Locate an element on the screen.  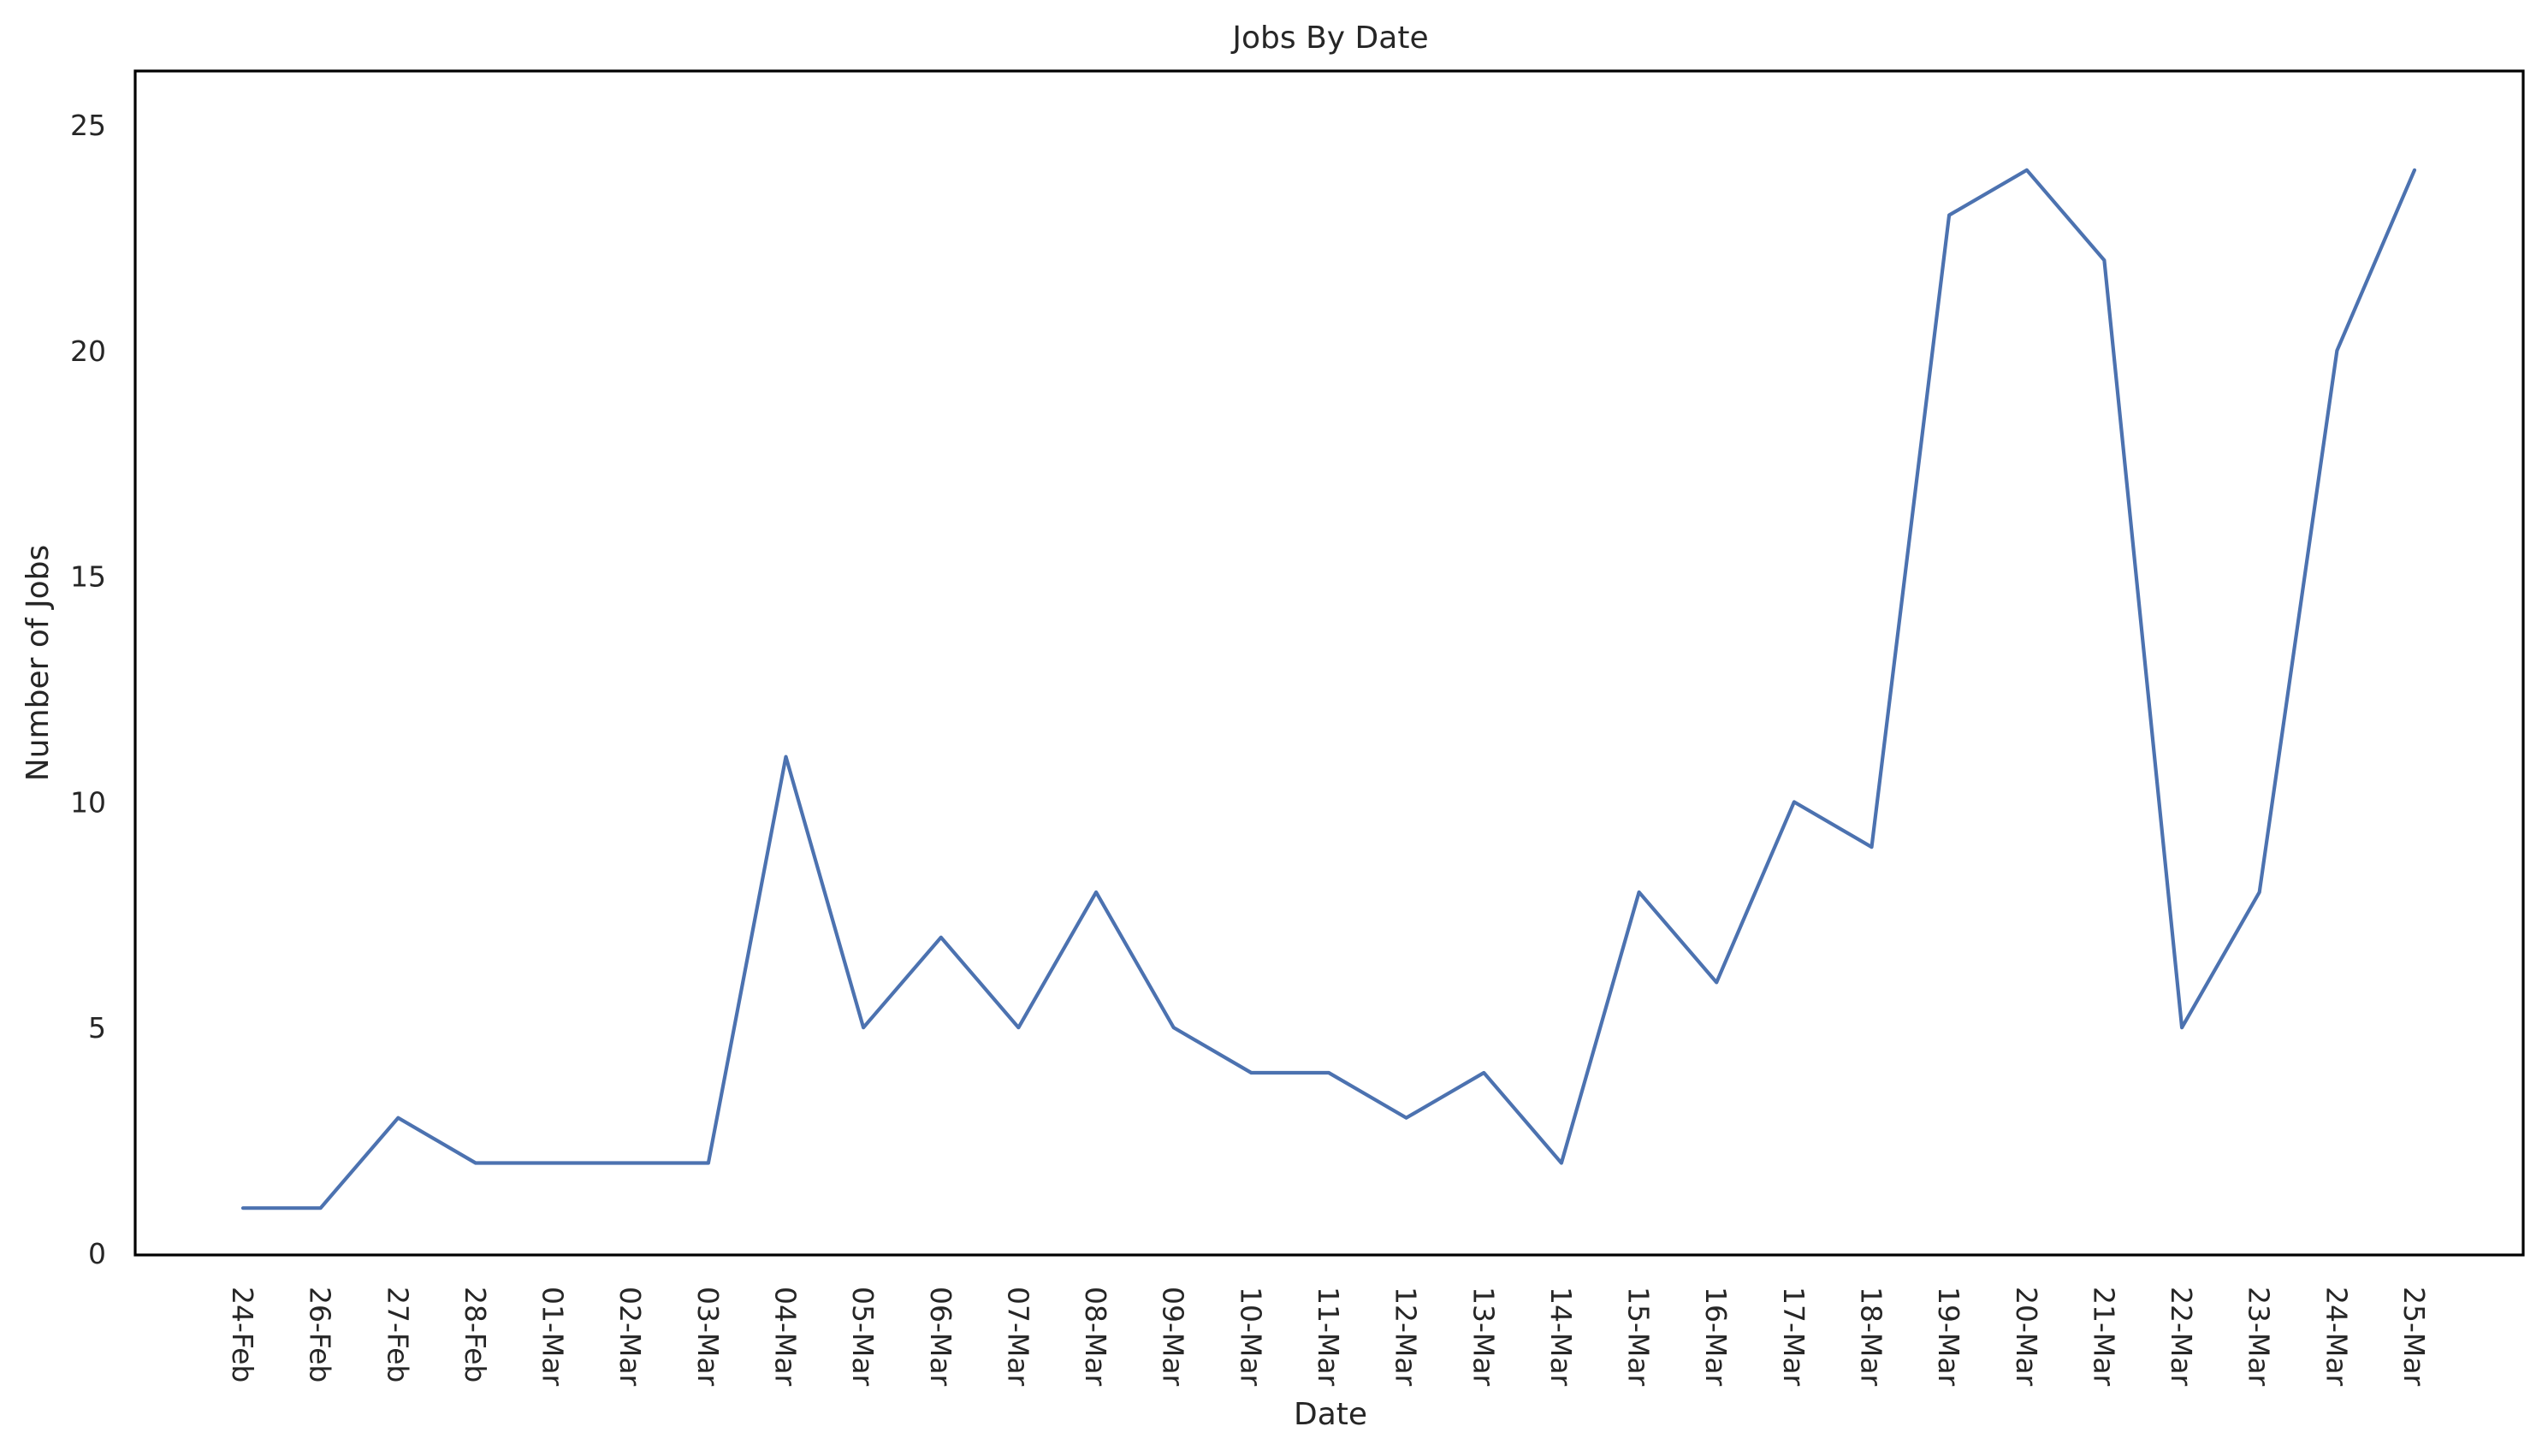
x-tick-label: 24-Mar is located at coordinates (2336, 1337).